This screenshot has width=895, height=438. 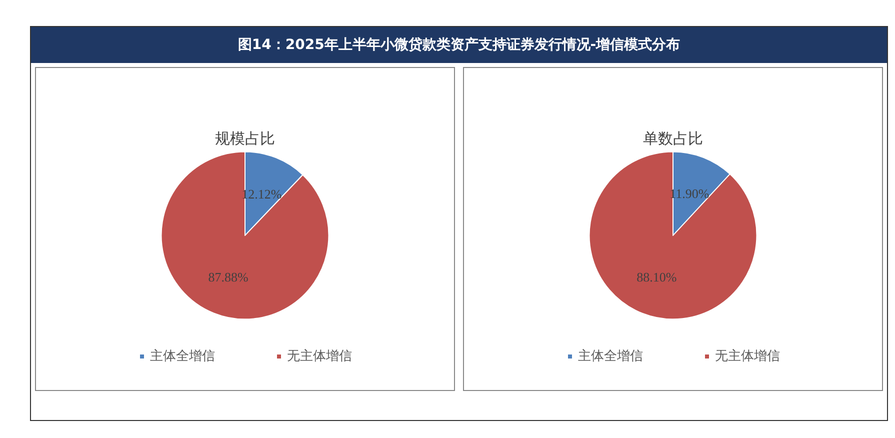 I want to click on data-label: 88.10%, so click(x=656, y=277).